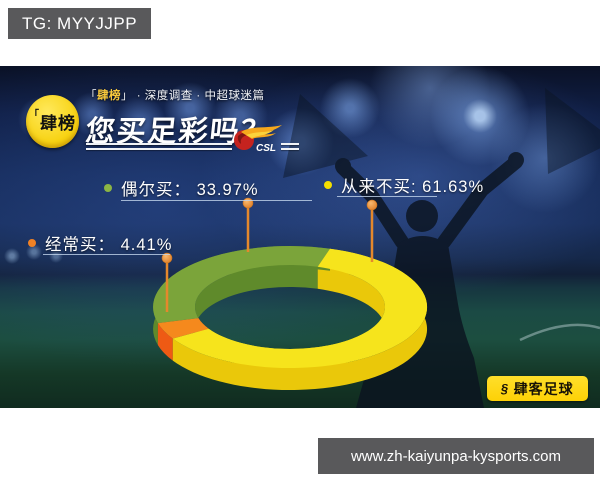 The height and width of the screenshot is (480, 600). Describe the element at coordinates (258, 139) in the screenshot. I see `csl-logo: CSL` at that location.